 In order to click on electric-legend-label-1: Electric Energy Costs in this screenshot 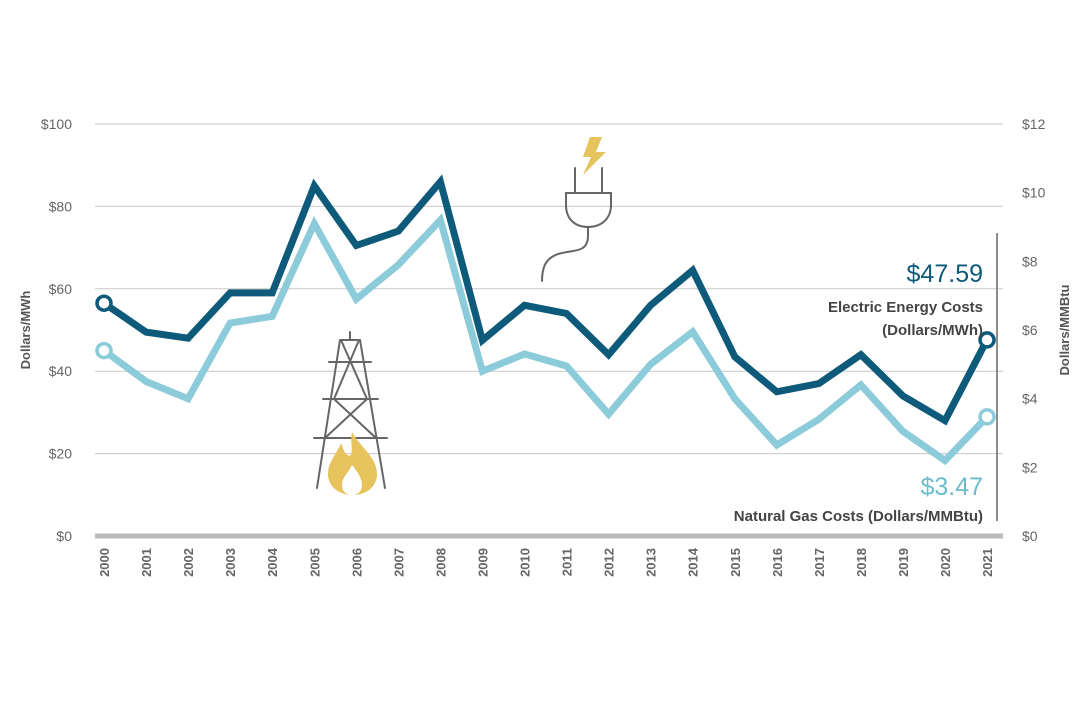, I will do `click(905, 307)`.